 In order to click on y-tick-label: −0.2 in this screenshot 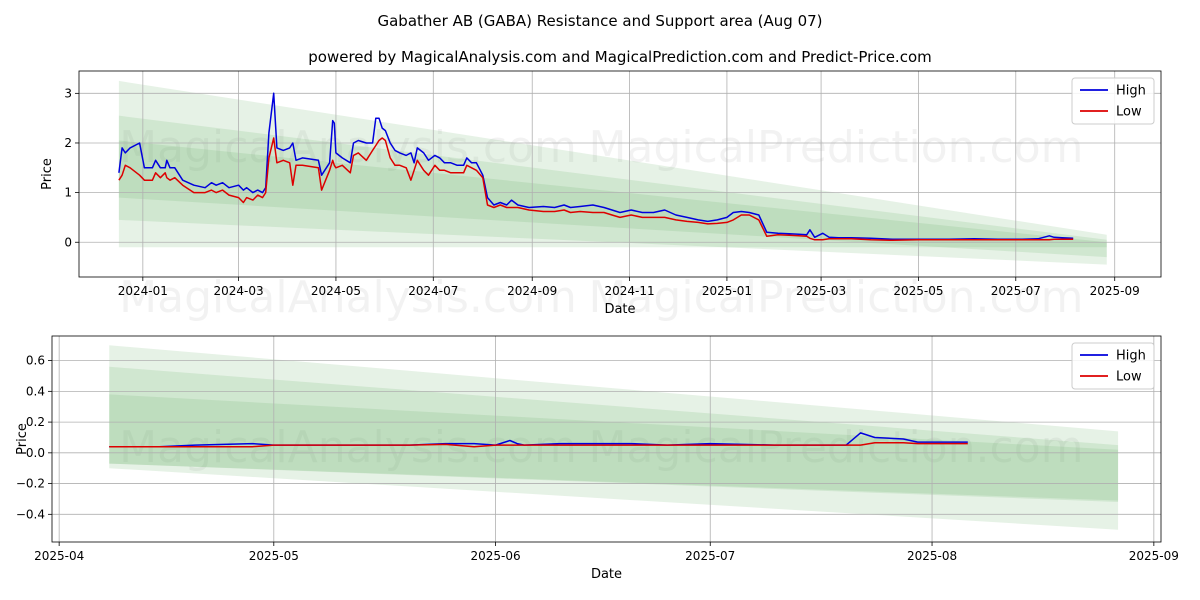, I will do `click(30, 484)`.